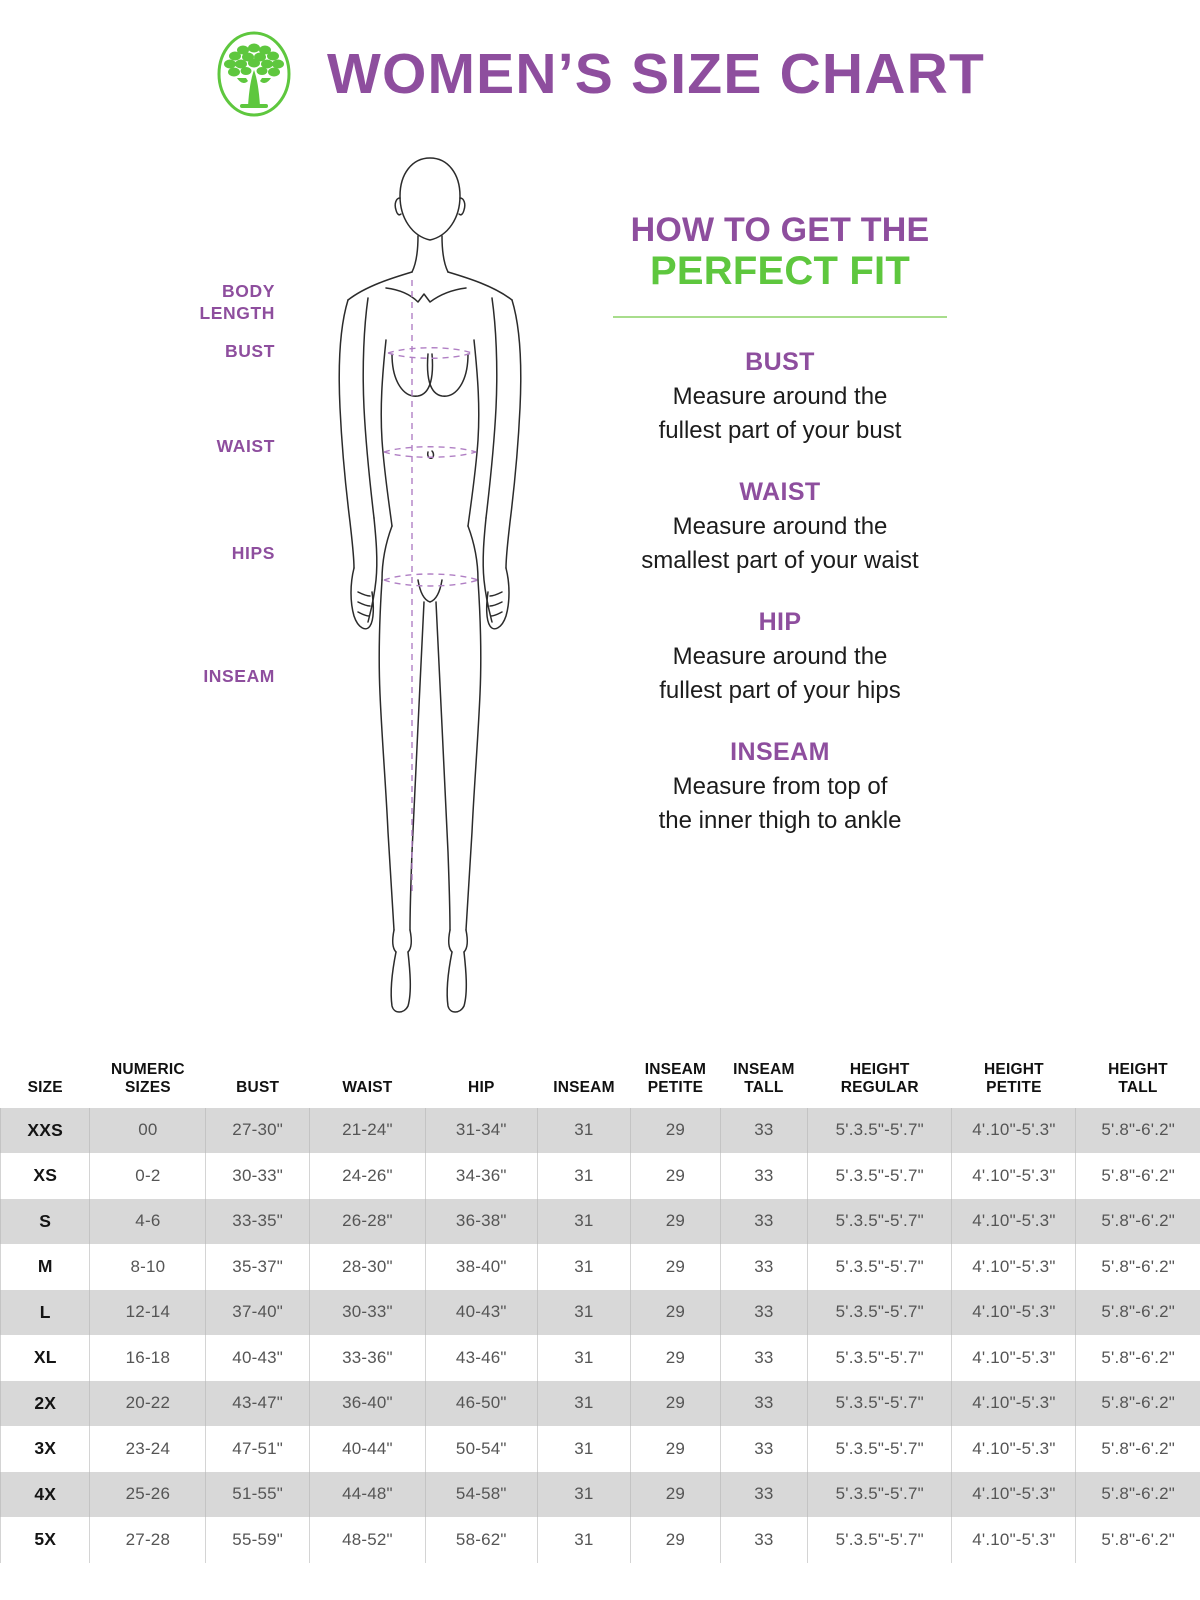 The width and height of the screenshot is (1200, 1600). Describe the element at coordinates (45, 1267) in the screenshot. I see `table-cell-size: M` at that location.